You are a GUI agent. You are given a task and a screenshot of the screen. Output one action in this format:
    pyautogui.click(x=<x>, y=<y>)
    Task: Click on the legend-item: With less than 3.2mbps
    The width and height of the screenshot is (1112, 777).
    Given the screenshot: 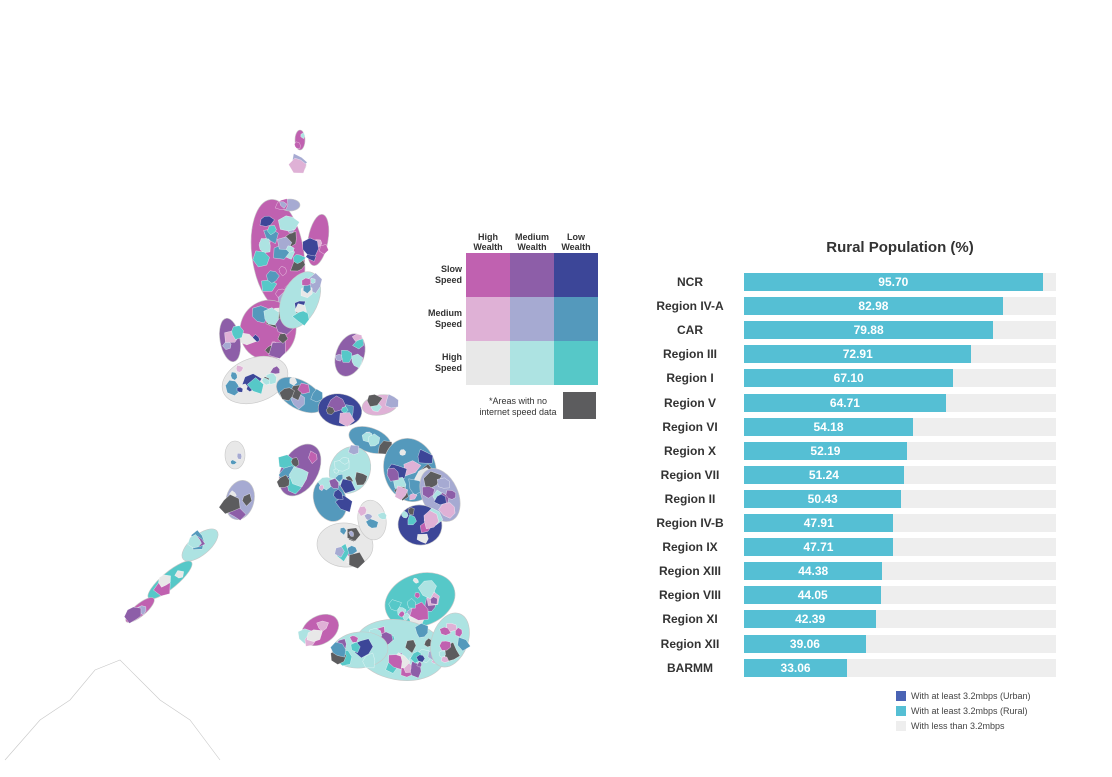 What is the action you would take?
    pyautogui.click(x=996, y=726)
    